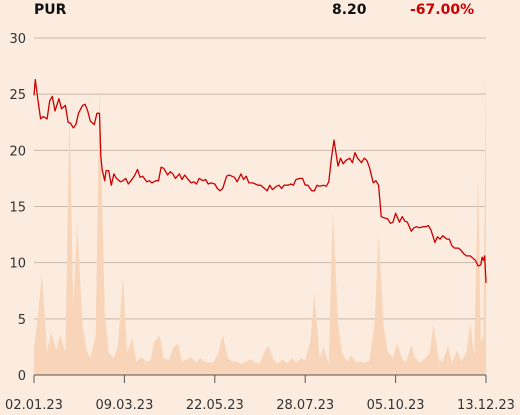 This screenshot has height=415, width=520. I want to click on x-tick-label: 28.07.23, so click(305, 405).